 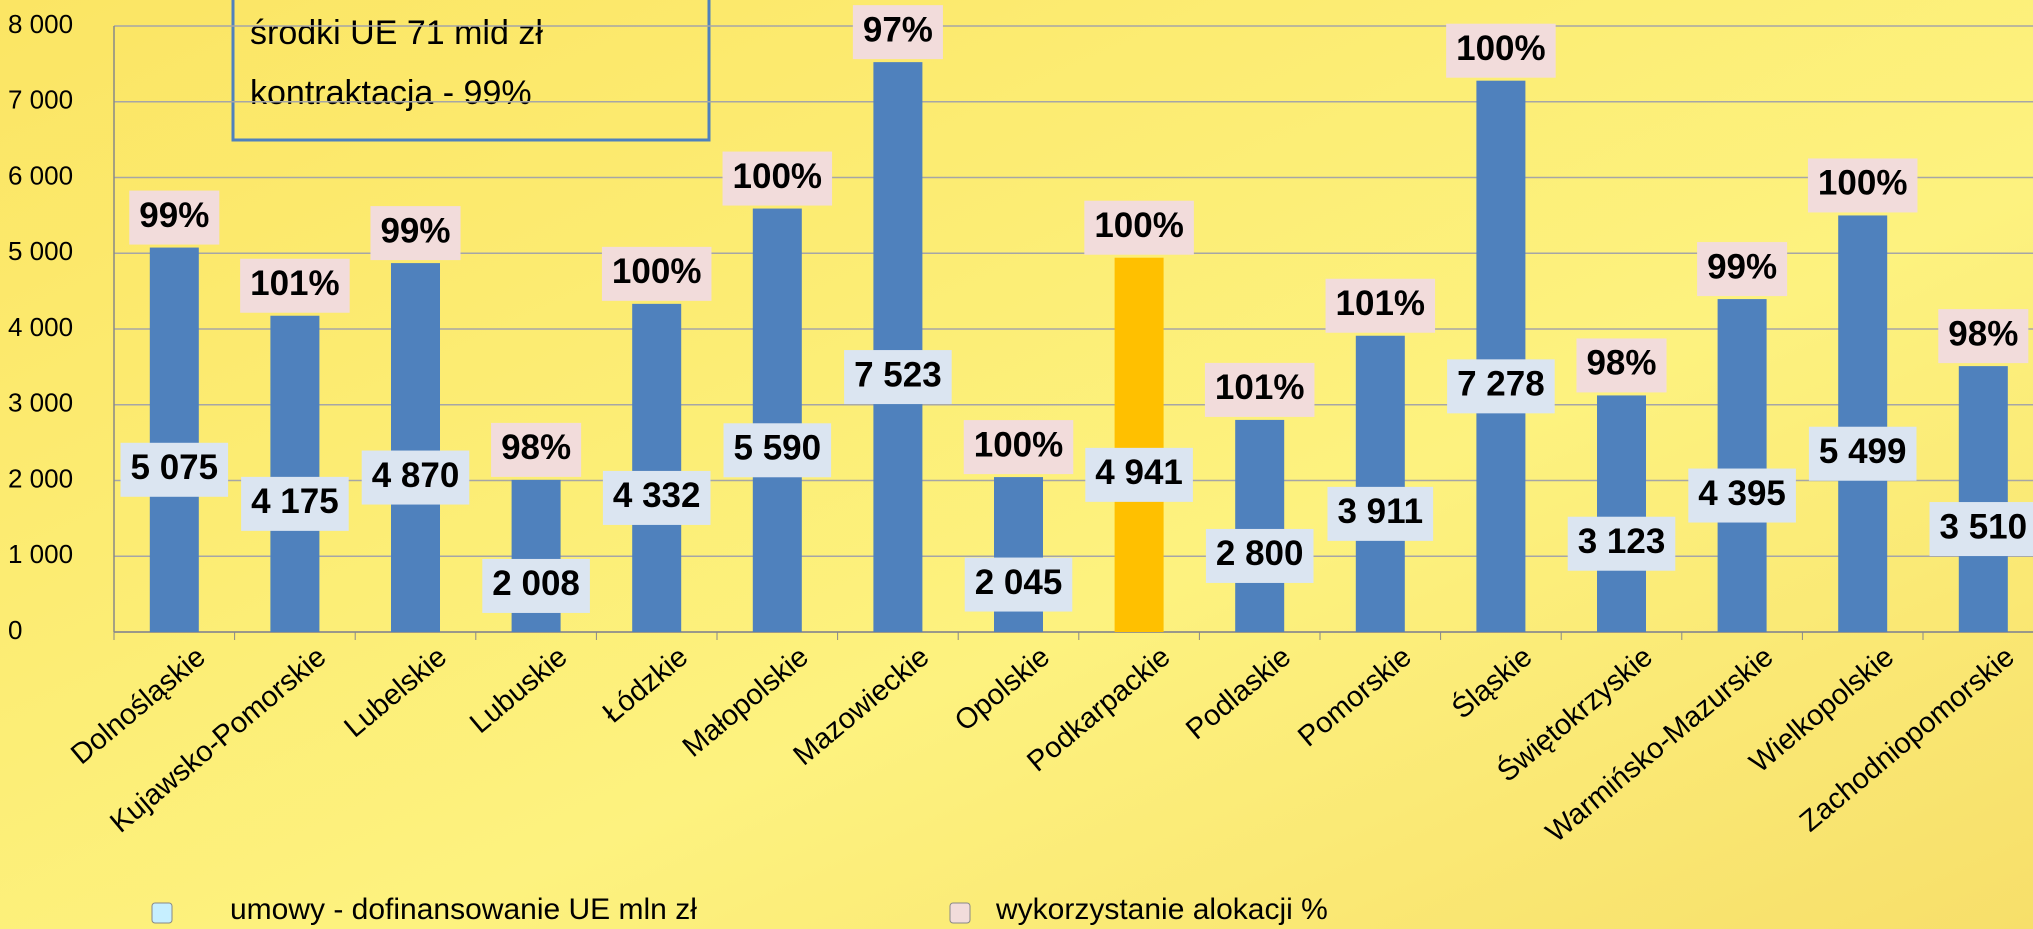 I want to click on value-label: 3 123, so click(x=1622, y=541).